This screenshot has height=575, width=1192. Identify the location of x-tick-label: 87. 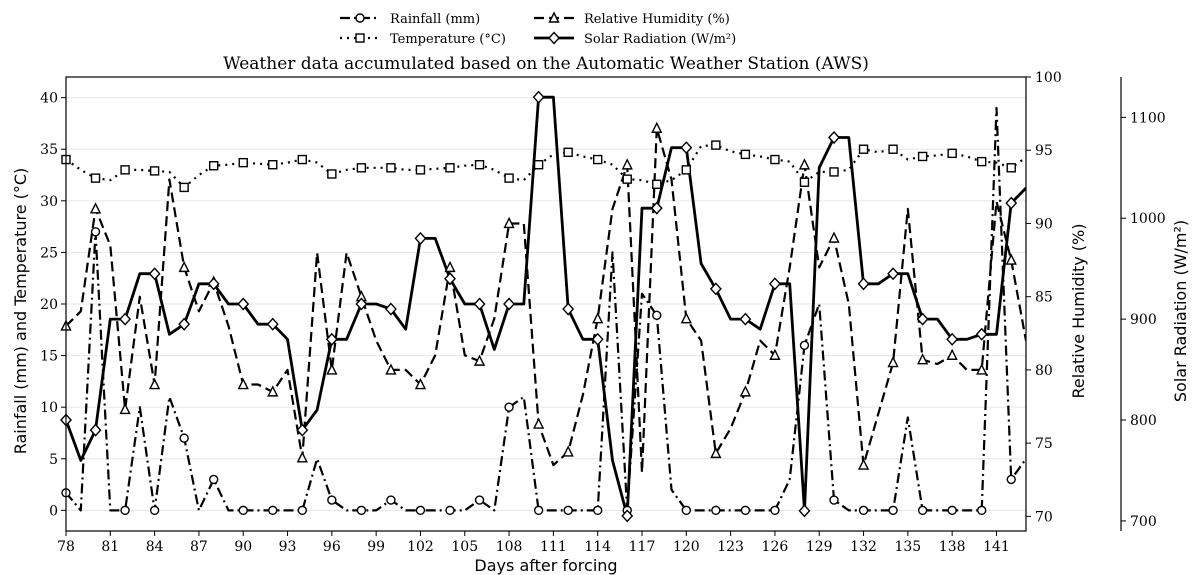
(199, 547).